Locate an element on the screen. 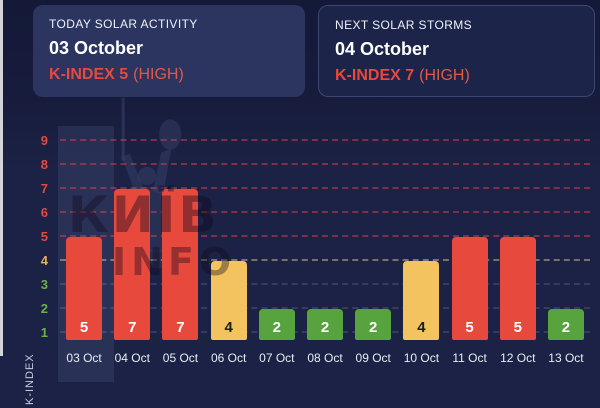  y-tick-6: 6 is located at coordinates (44, 212).